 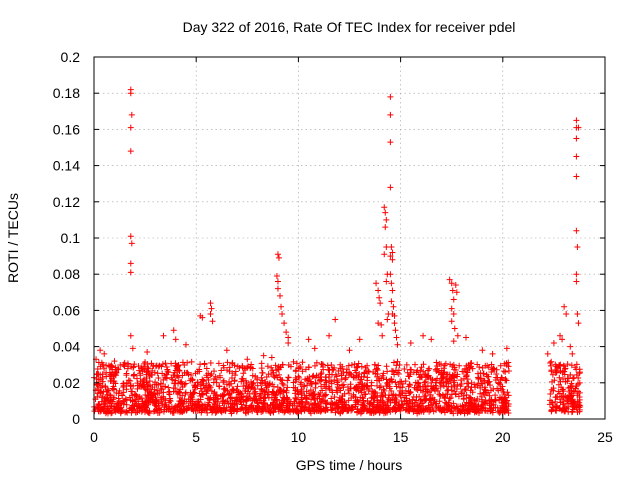 What do you see at coordinates (66, 93) in the screenshot?
I see `y-tick-label: 0.18` at bounding box center [66, 93].